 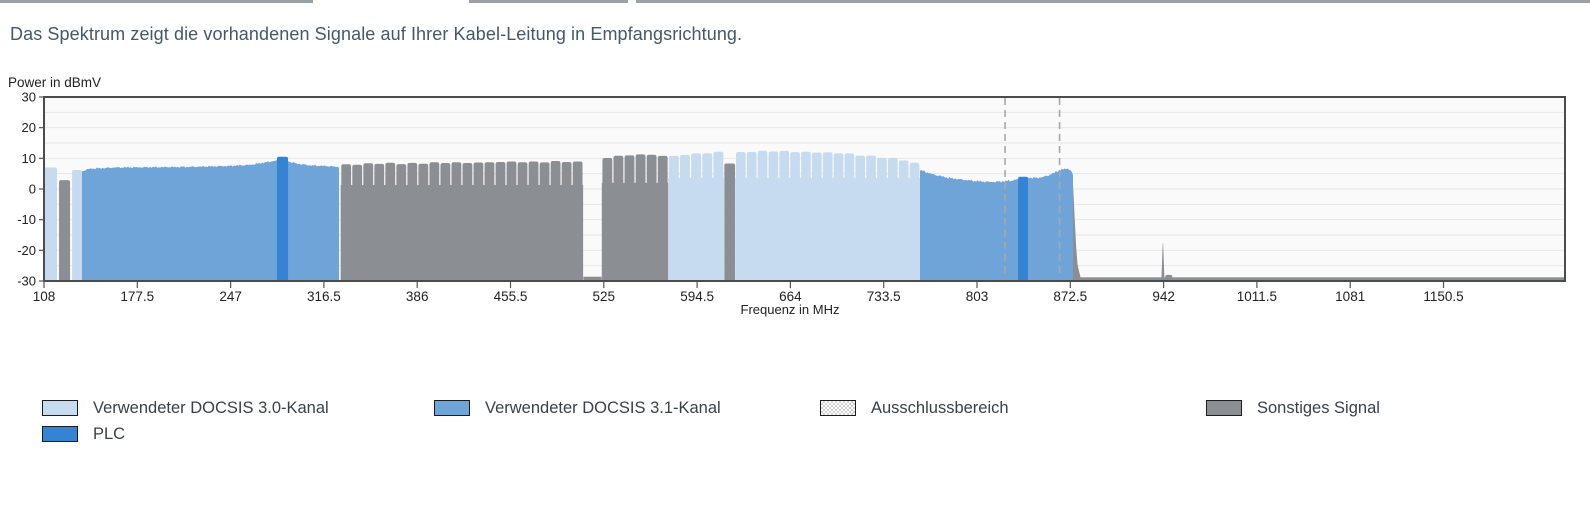 What do you see at coordinates (790, 296) in the screenshot?
I see `svg-text: 664` at bounding box center [790, 296].